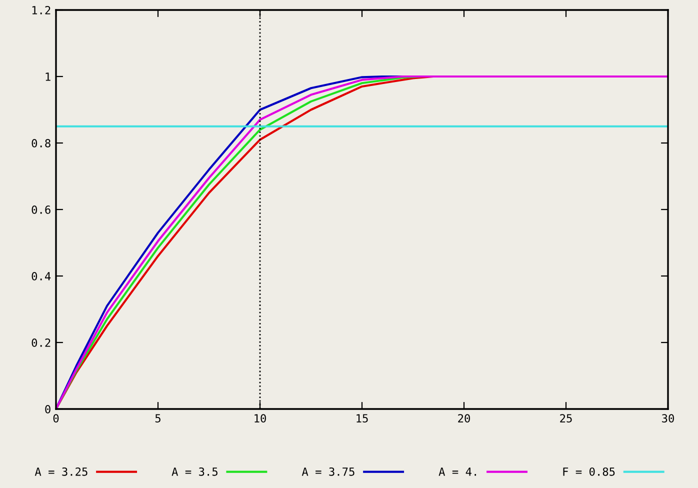 Image resolution: width=698 pixels, height=488 pixels. Describe the element at coordinates (362, 418) in the screenshot. I see `x-tick-label: 15` at that location.